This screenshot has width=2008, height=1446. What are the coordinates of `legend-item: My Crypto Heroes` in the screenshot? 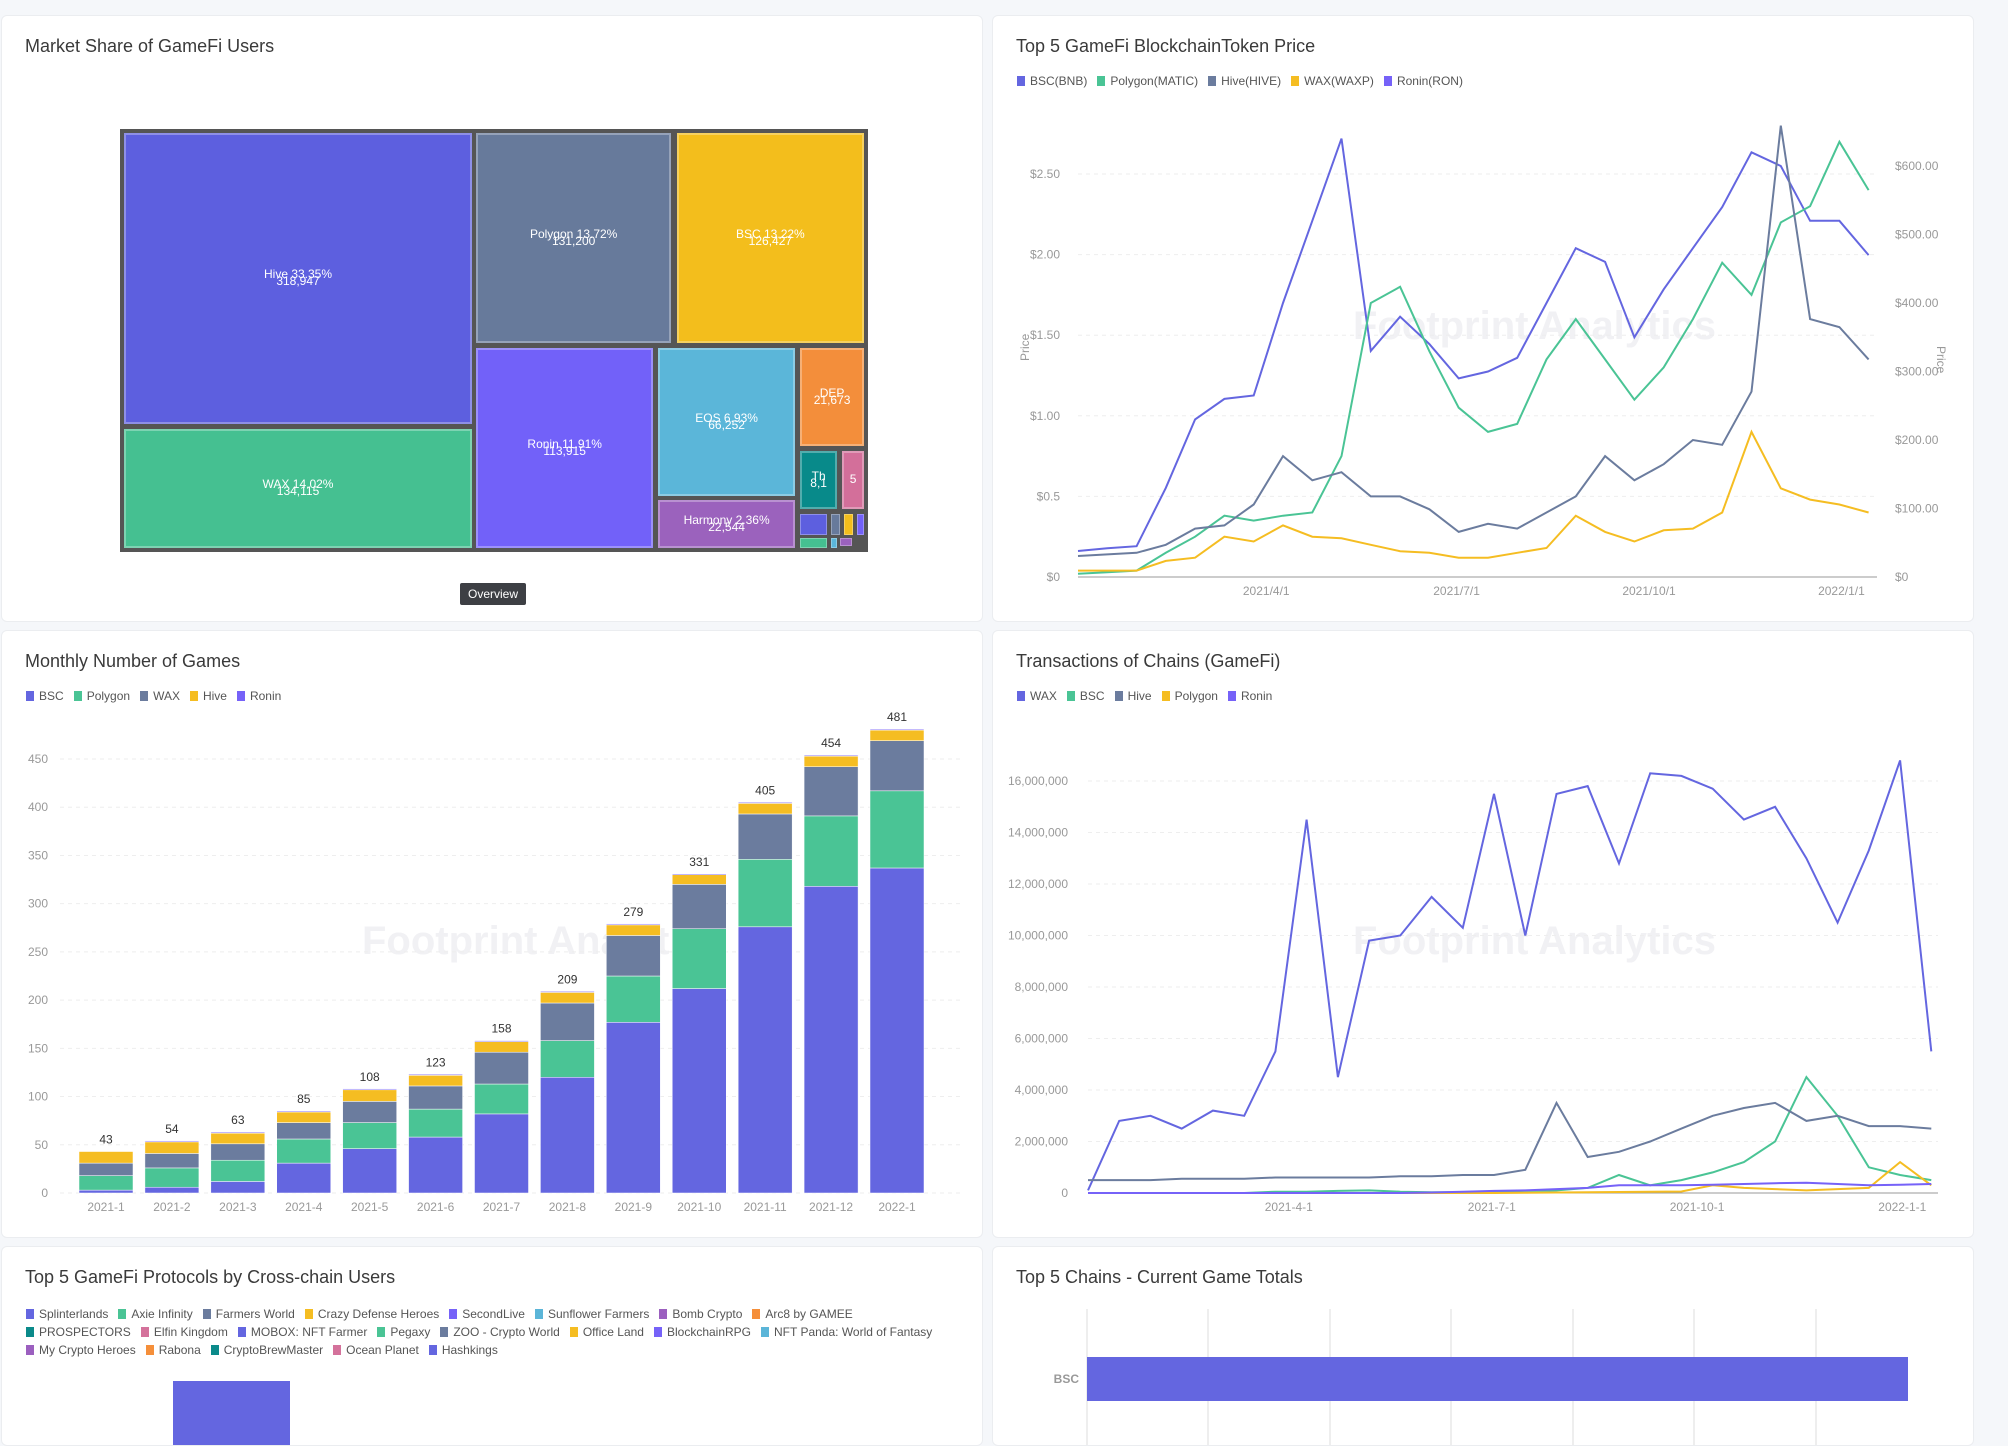 It's located at (81, 1350).